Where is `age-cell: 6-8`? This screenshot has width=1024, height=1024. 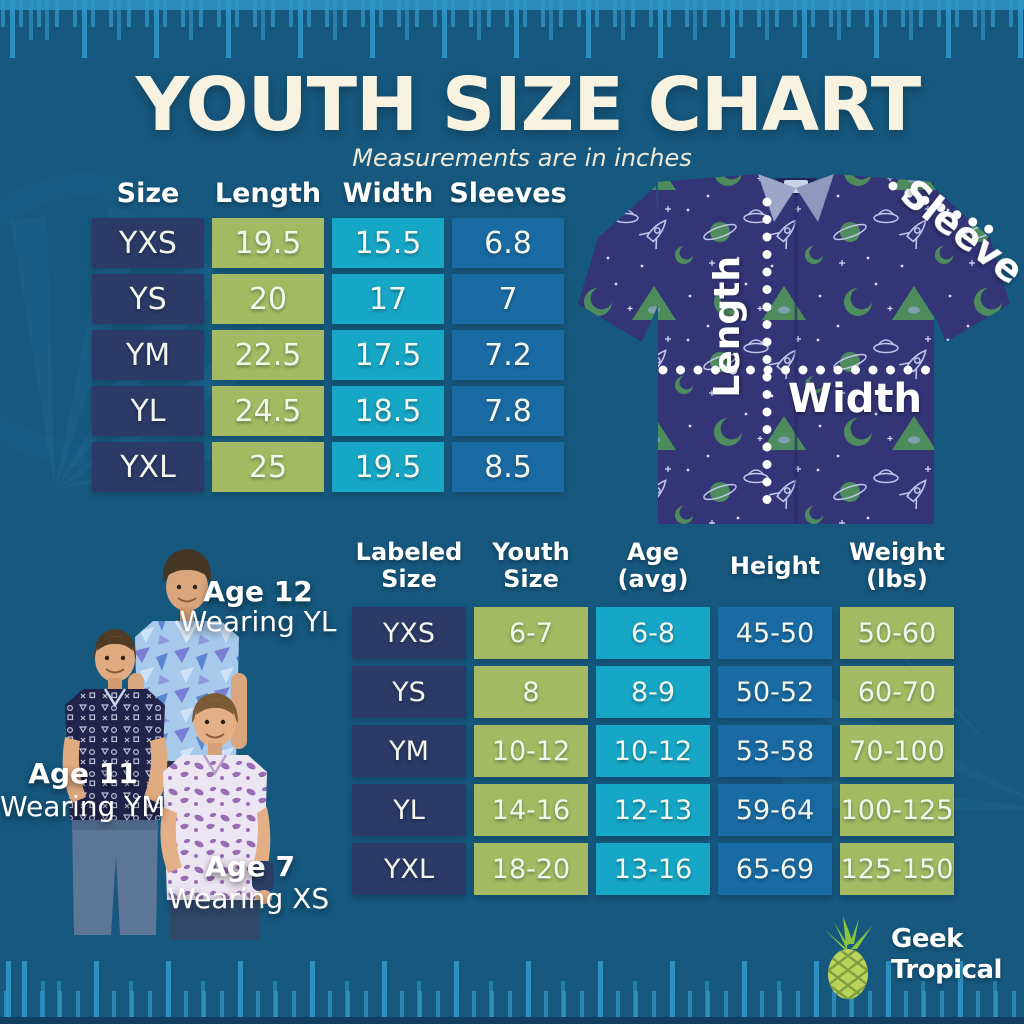 age-cell: 6-8 is located at coordinates (653, 633).